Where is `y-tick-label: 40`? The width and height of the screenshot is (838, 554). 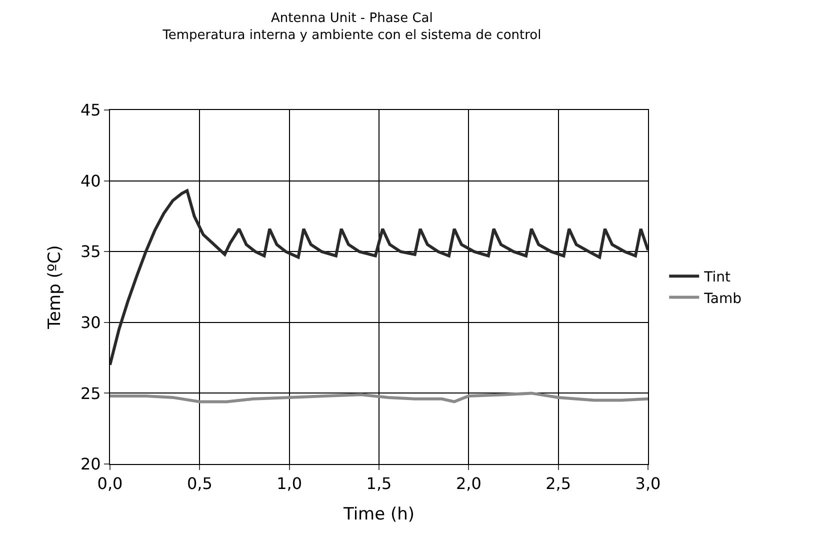
y-tick-label: 40 is located at coordinates (90, 180).